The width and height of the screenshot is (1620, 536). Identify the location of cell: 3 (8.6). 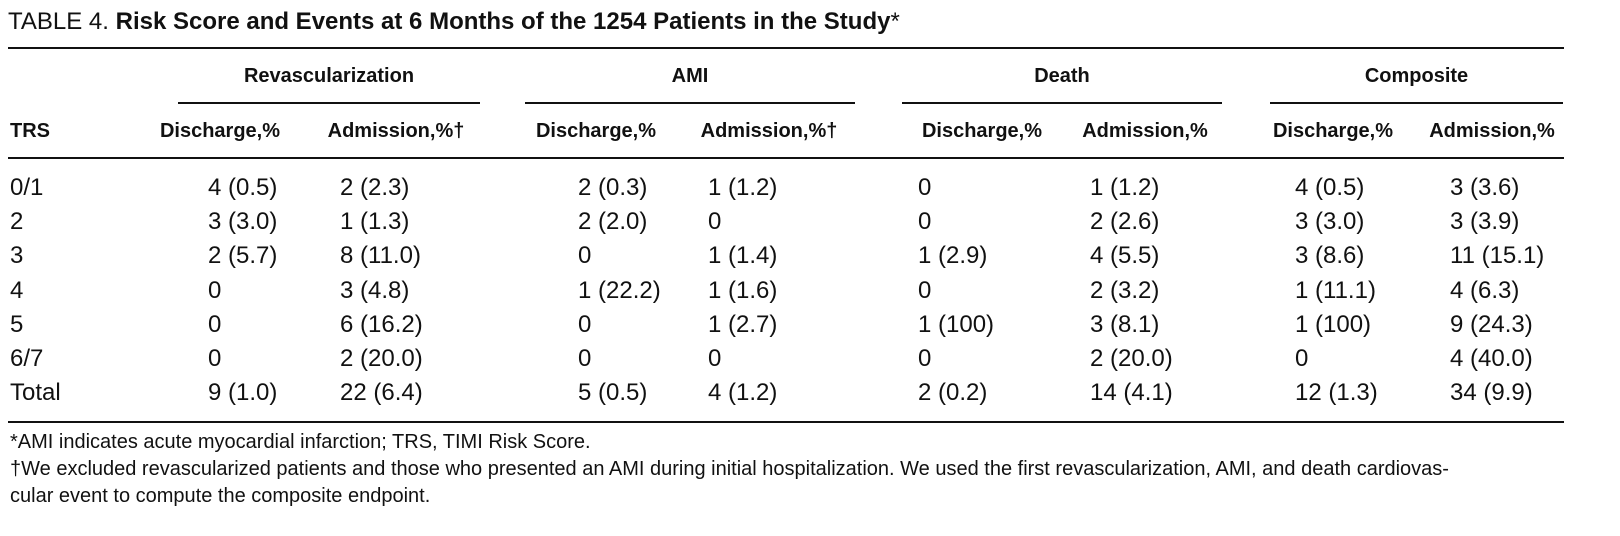
(1330, 256).